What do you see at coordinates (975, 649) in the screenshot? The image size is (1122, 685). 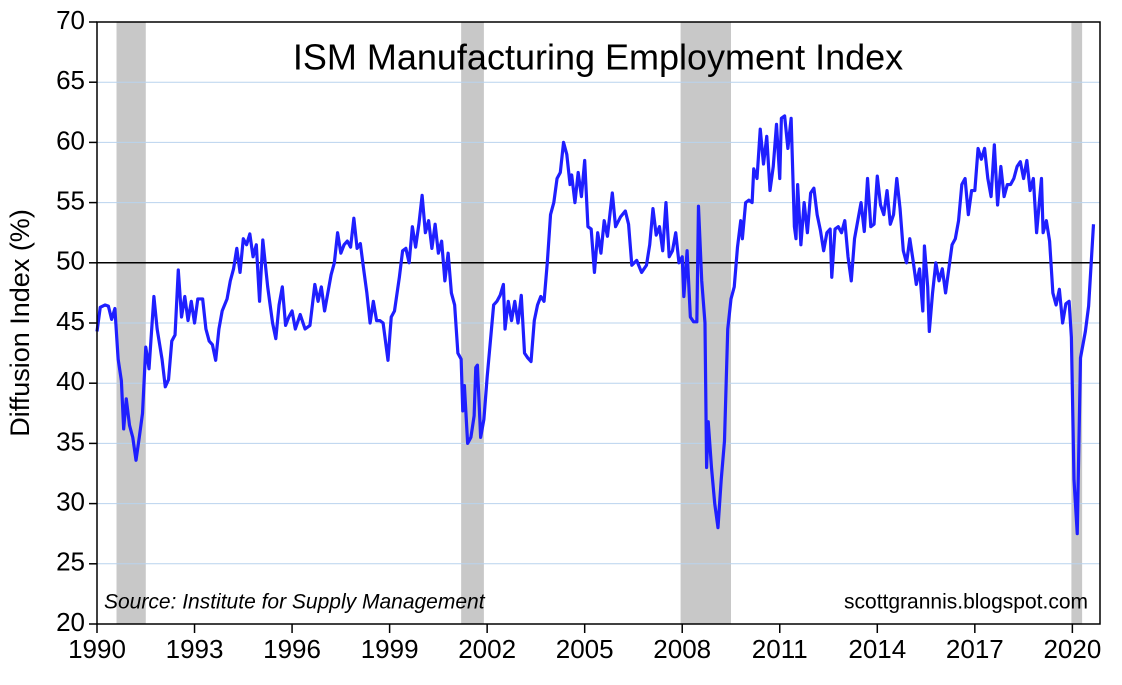 I see `x-tick-label: 2017` at bounding box center [975, 649].